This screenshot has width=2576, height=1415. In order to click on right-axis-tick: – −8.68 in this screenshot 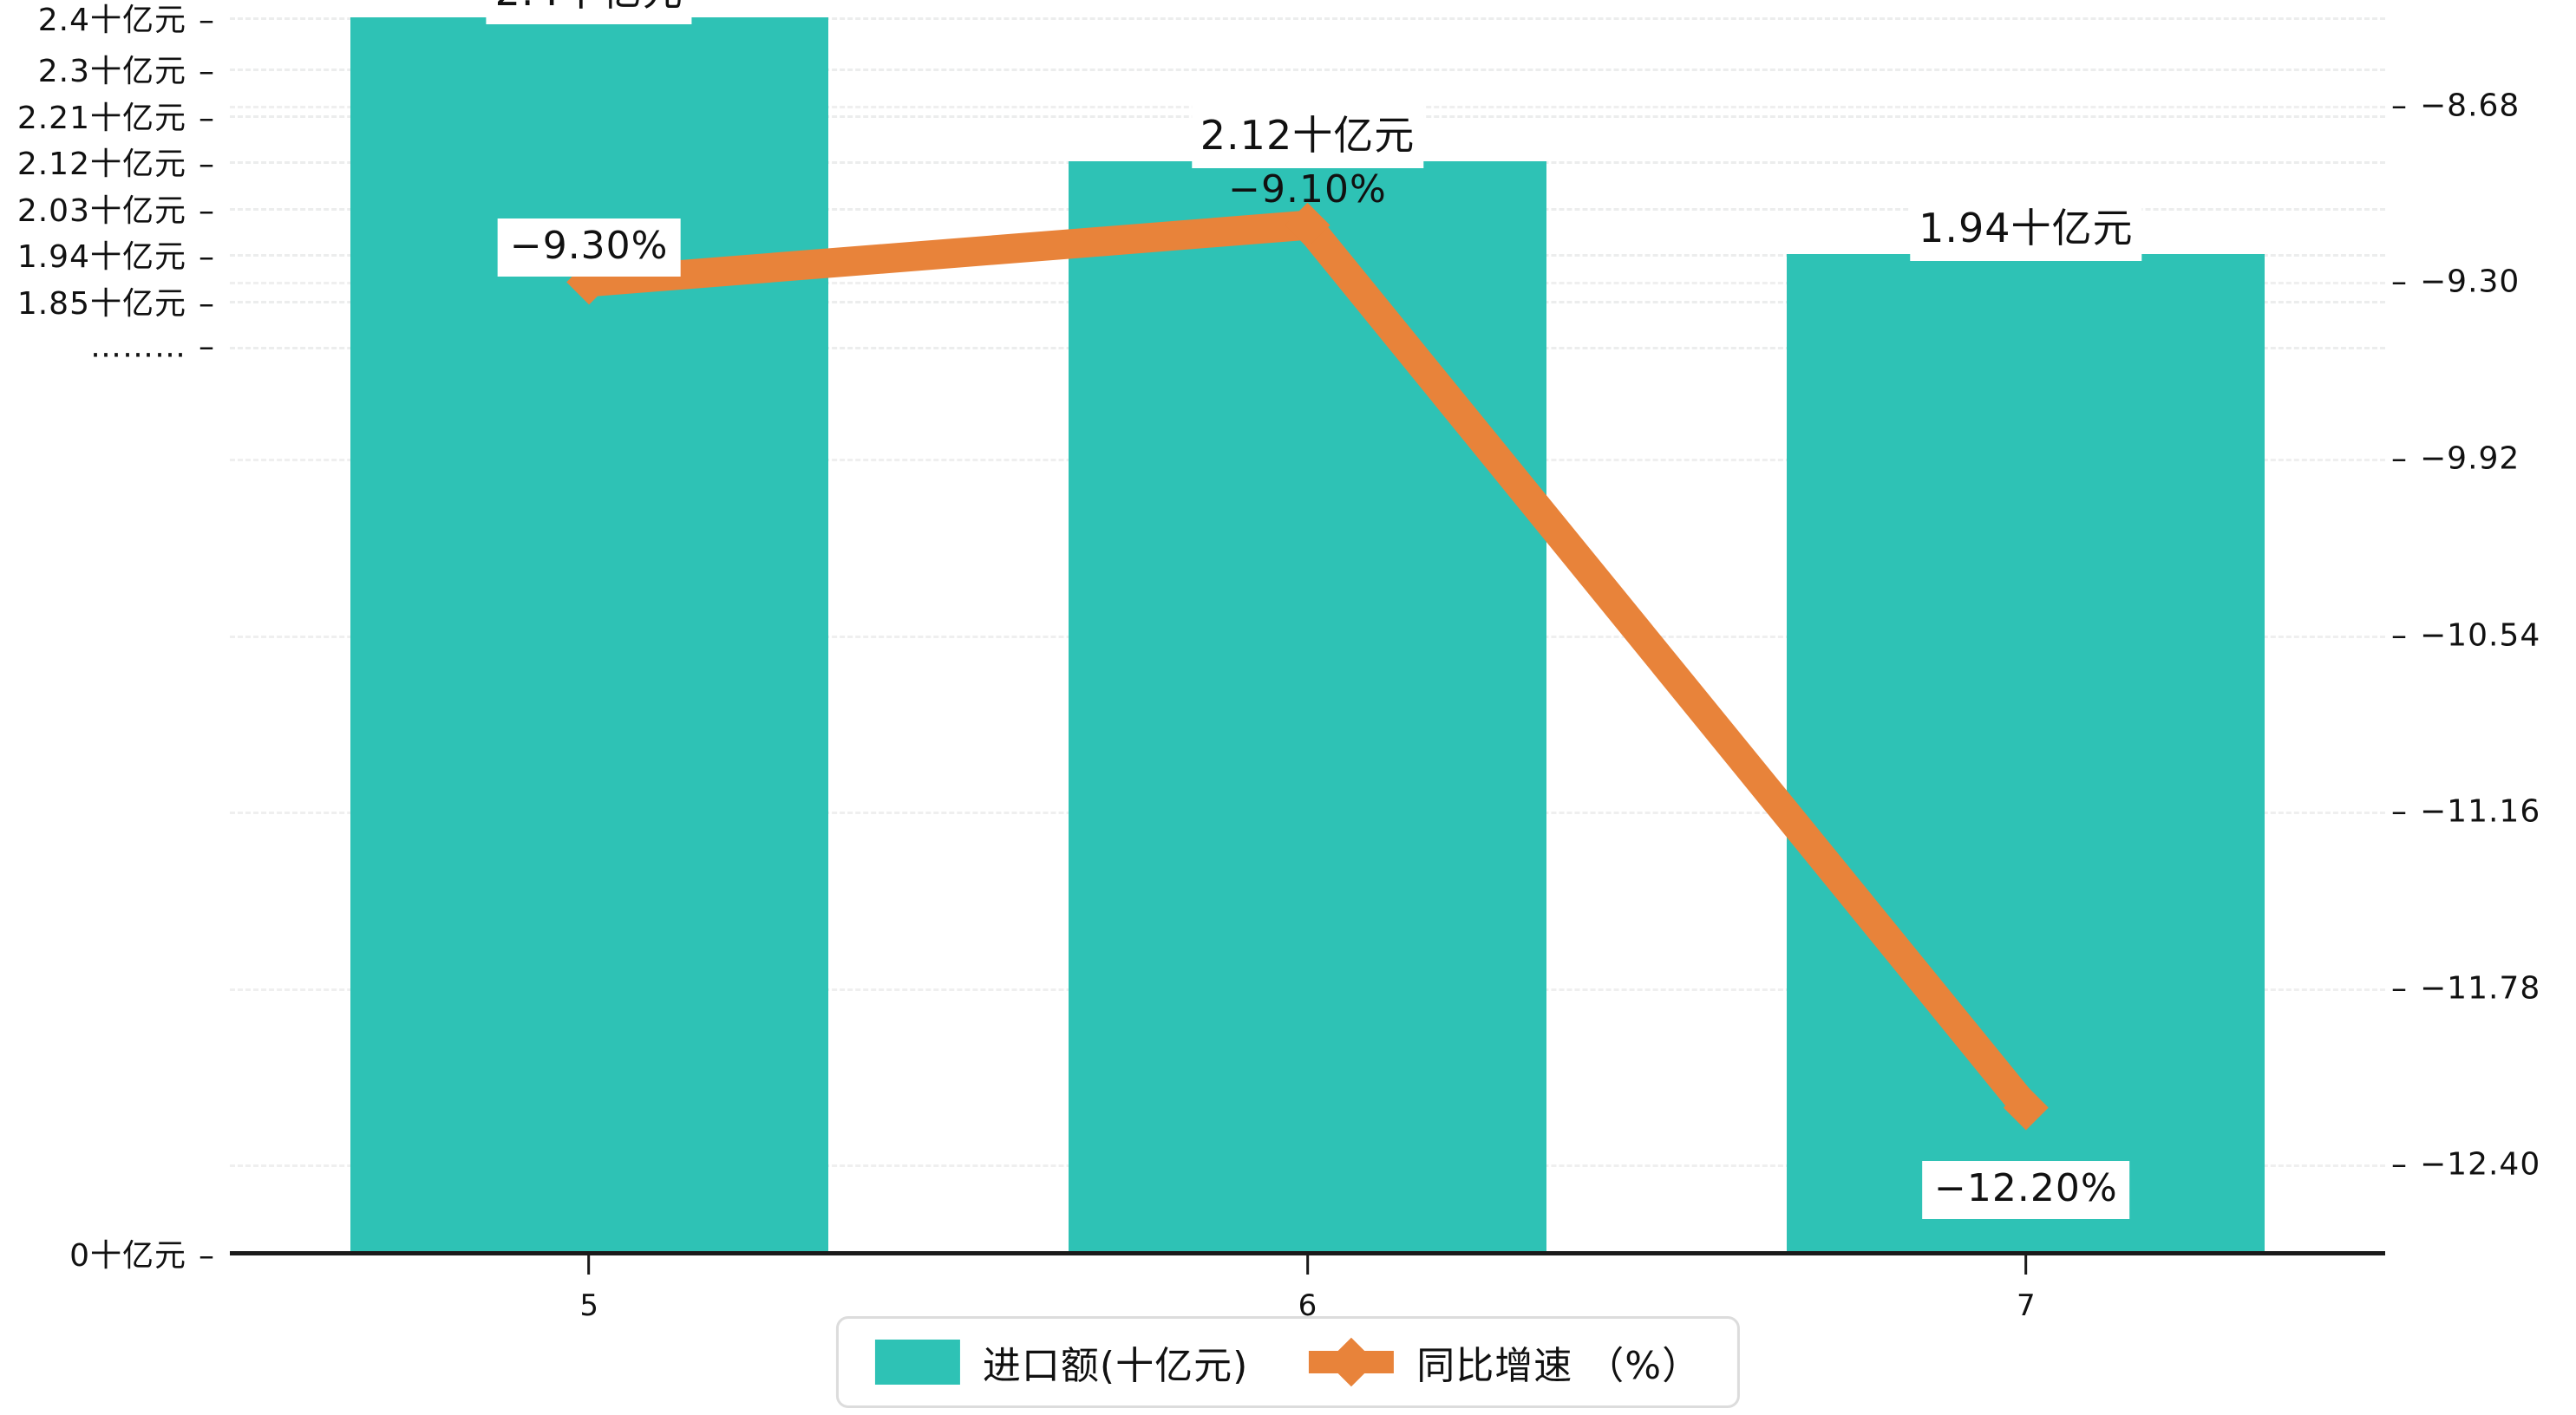, I will do `click(2455, 106)`.